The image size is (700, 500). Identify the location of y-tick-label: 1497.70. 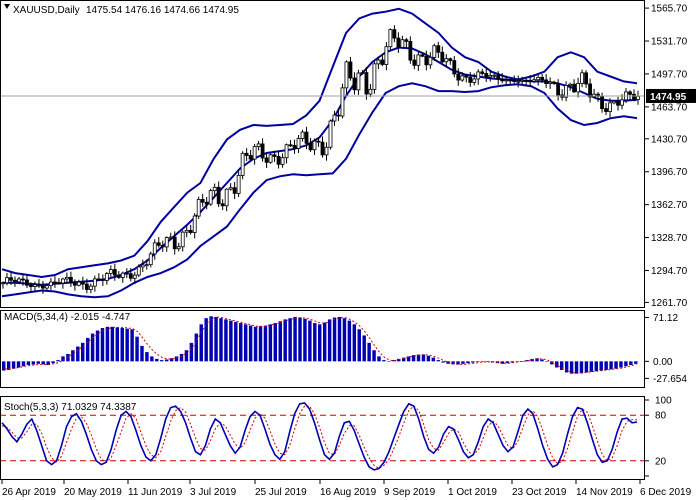
(669, 74).